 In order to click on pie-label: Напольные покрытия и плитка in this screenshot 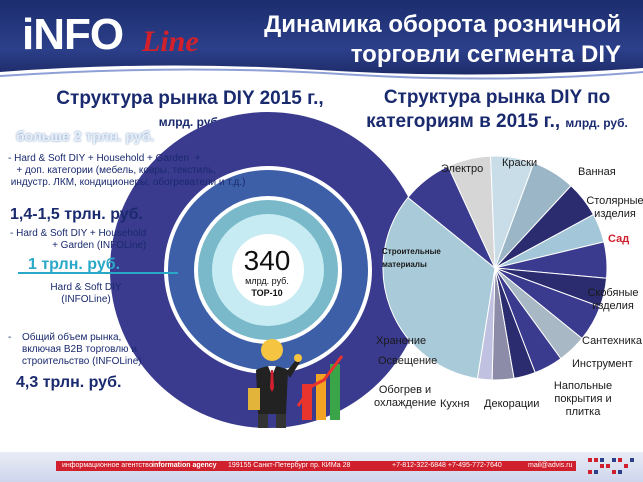, I will do `click(583, 399)`.